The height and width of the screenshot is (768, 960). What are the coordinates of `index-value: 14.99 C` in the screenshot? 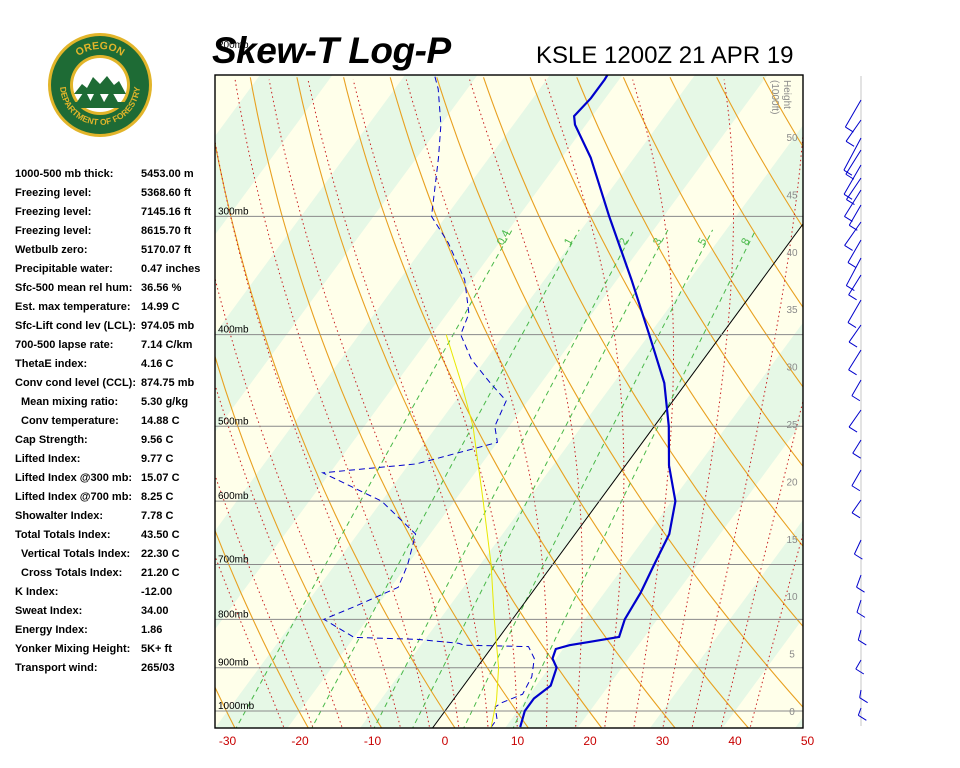 It's located at (160, 307).